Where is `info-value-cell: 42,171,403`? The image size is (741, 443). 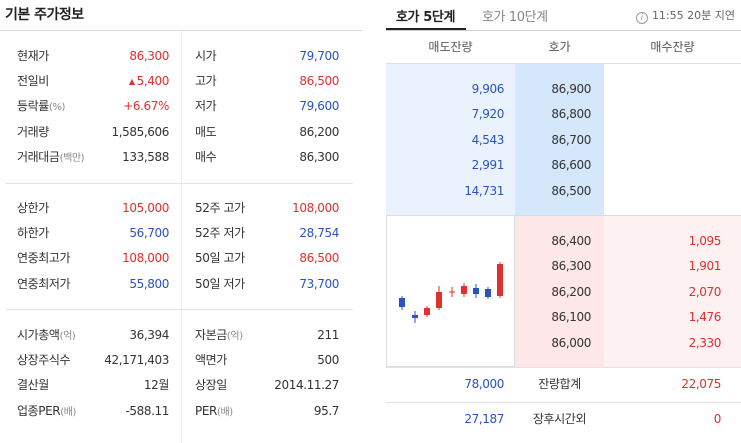
info-value-cell: 42,171,403 is located at coordinates (136, 360).